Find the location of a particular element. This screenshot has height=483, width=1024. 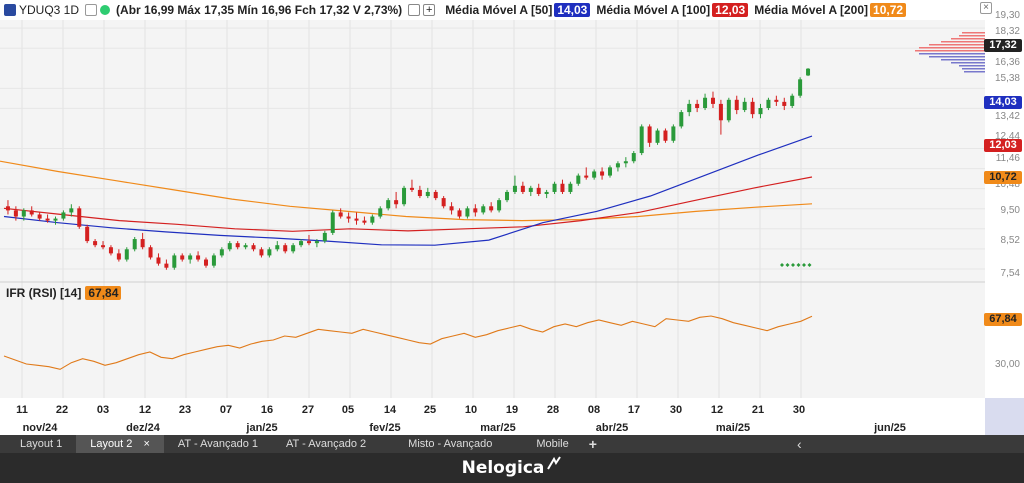

x-day-label: 14 is located at coordinates (390, 410).